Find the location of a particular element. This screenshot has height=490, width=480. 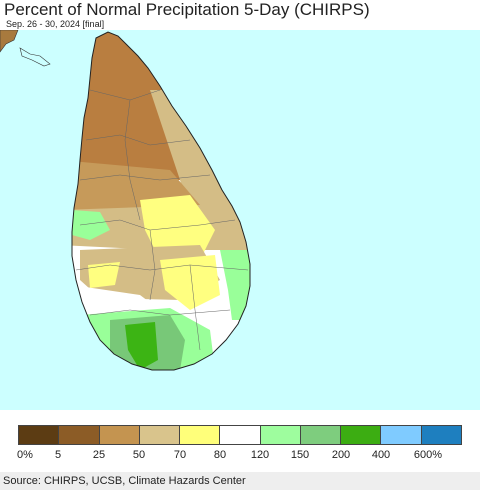

zone-mid-yellow is located at coordinates (190, 282).